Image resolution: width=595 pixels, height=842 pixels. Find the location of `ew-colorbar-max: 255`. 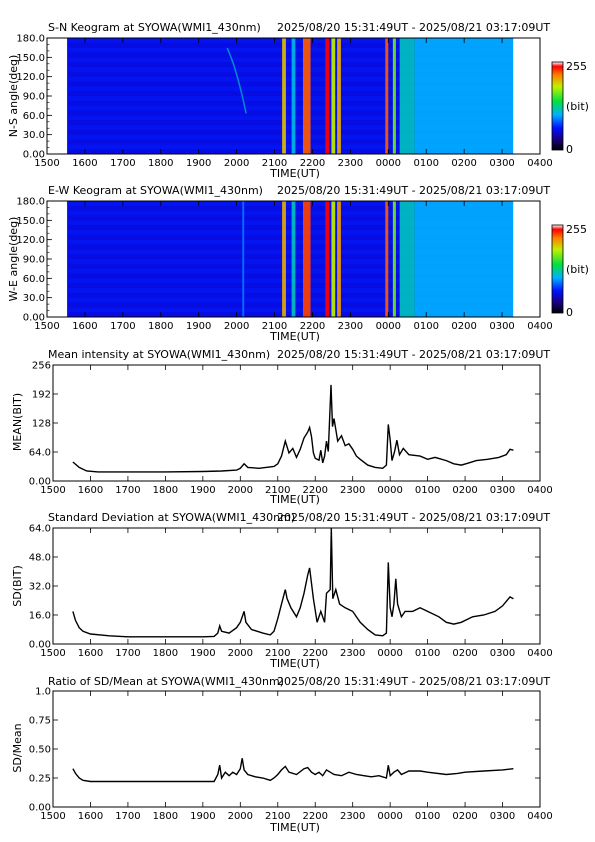

ew-colorbar-max: 255 is located at coordinates (576, 229).